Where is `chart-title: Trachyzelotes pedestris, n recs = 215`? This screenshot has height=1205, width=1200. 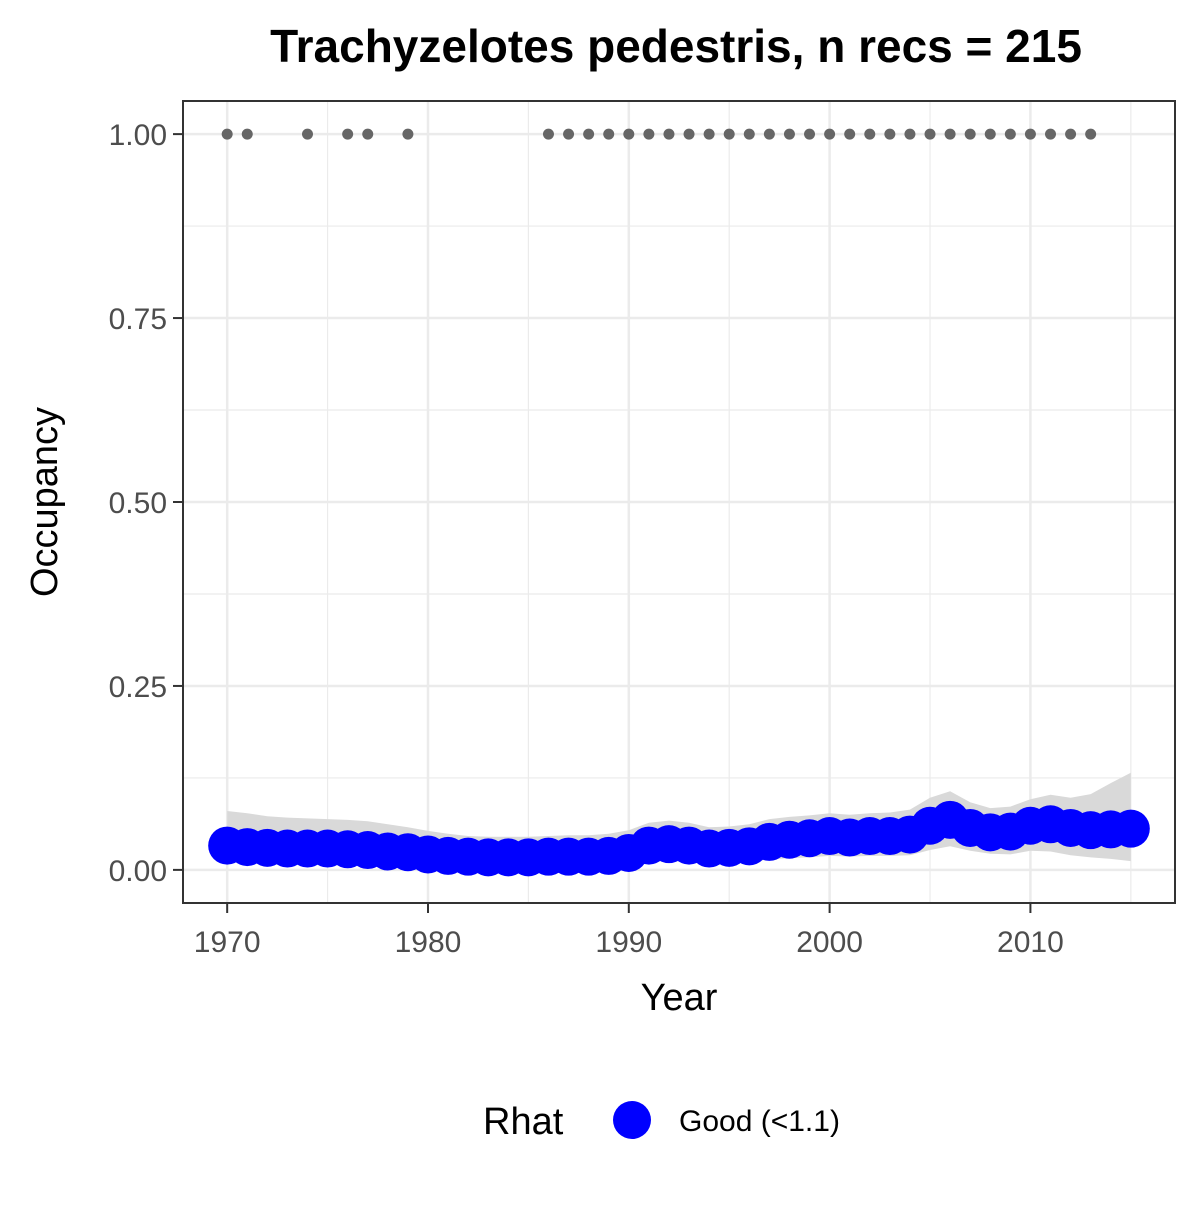
chart-title: Trachyzelotes pedestris, n recs = 215 is located at coordinates (676, 46).